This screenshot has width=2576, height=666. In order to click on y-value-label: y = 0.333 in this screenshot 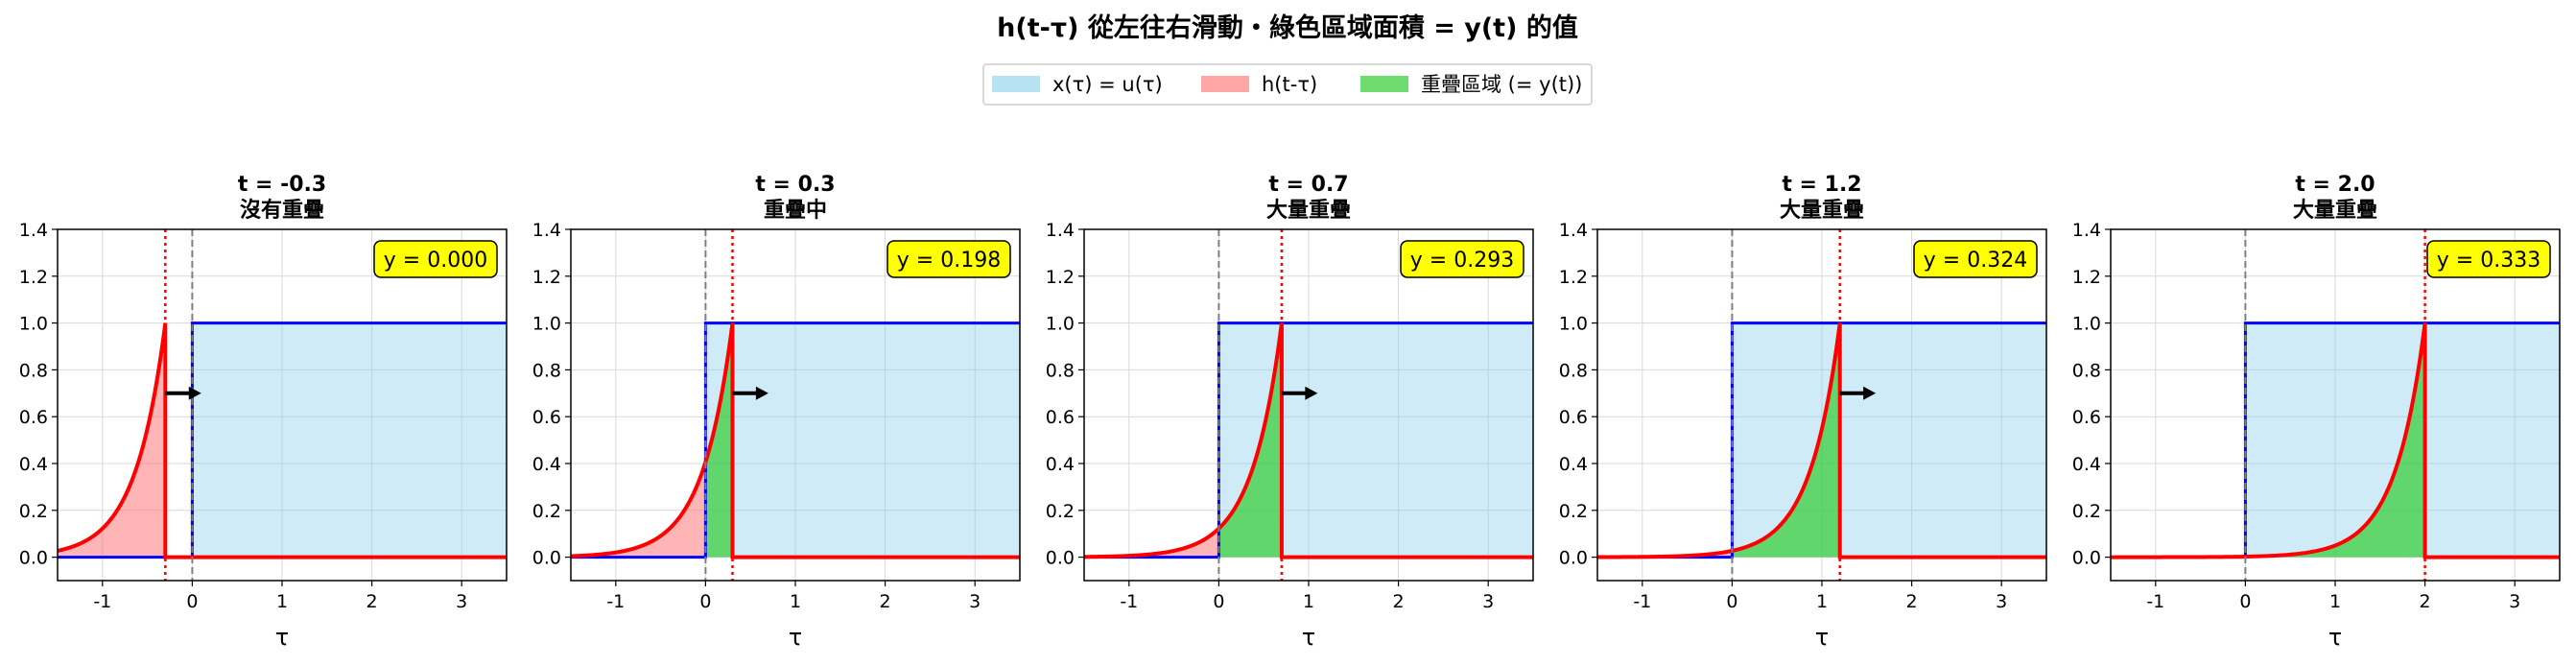, I will do `click(2489, 261)`.